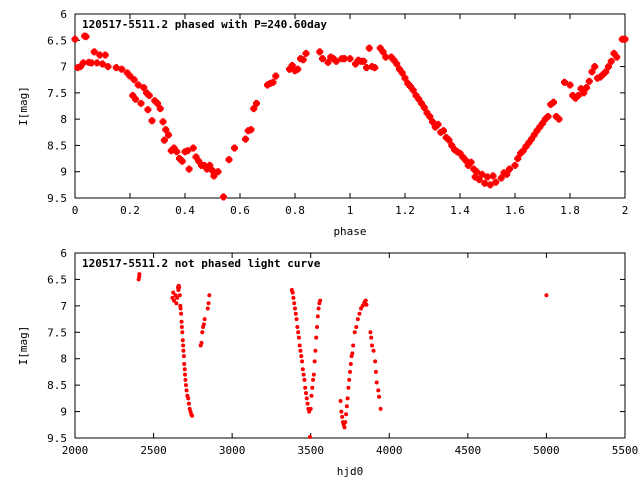 The height and width of the screenshot is (480, 640). What do you see at coordinates (460, 210) in the screenshot?
I see `x-tick-label: 1.4` at bounding box center [460, 210].